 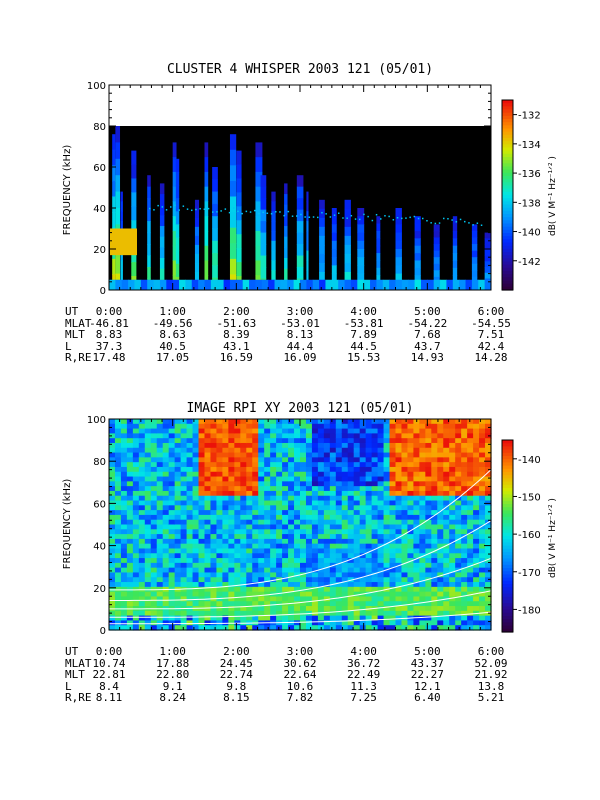 What do you see at coordinates (300, 346) in the screenshot?
I see `cluster-ephemeris-value: 44.4` at bounding box center [300, 346].